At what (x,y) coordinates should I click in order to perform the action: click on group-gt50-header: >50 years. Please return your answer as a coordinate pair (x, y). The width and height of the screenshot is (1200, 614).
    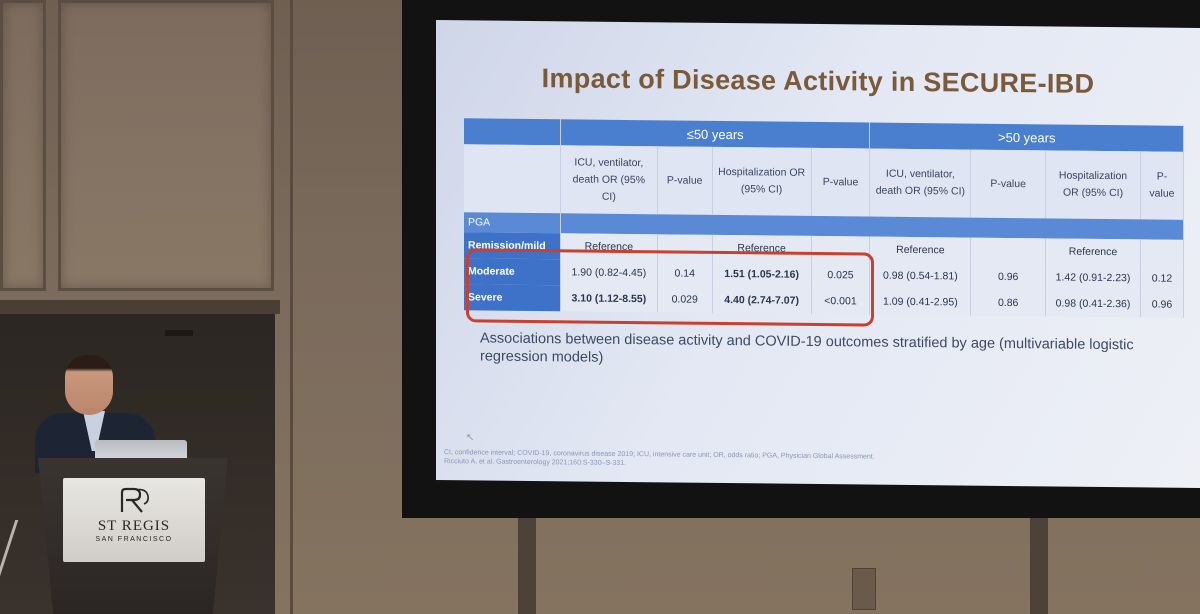
    Looking at the image, I should click on (1026, 137).